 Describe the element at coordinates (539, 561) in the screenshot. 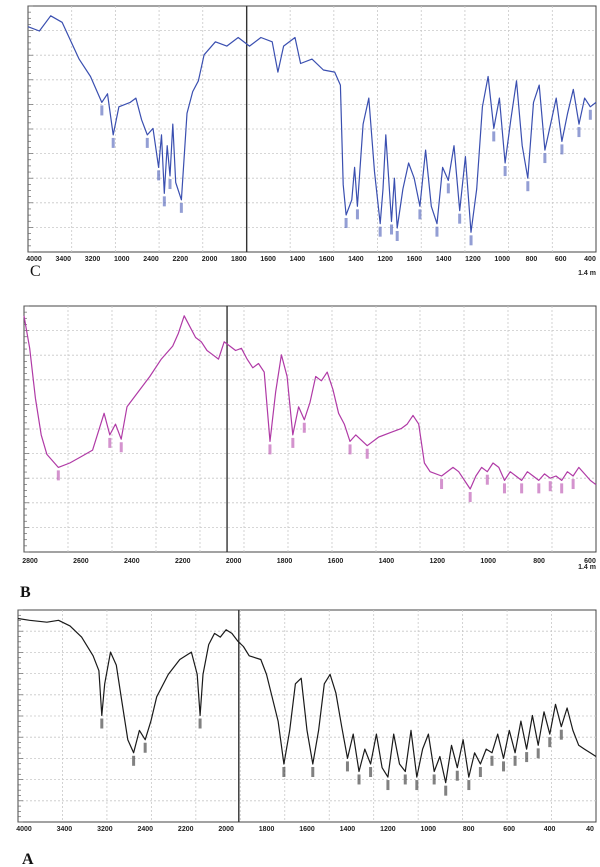

I see `x-tick-label: 800` at that location.